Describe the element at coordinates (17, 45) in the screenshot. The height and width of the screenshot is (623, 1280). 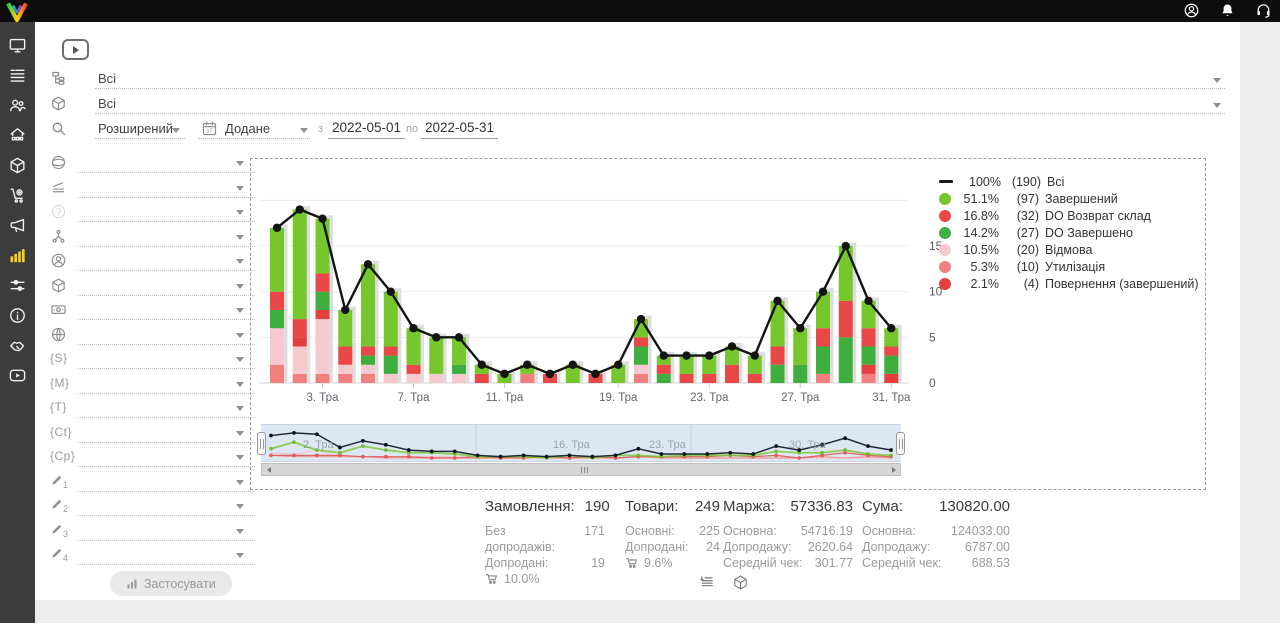
I see `sidebar-item-dashboard-icon` at that location.